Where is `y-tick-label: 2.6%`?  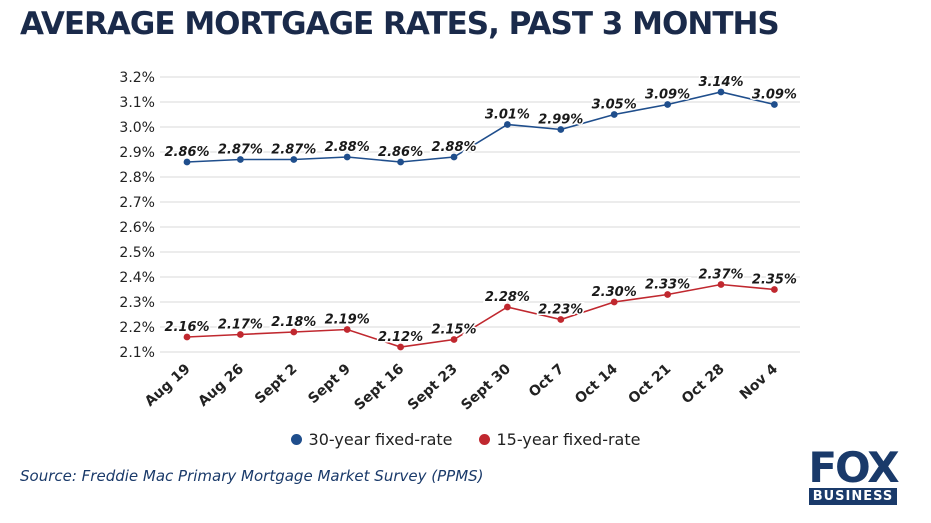
y-tick-label: 2.6% is located at coordinates (137, 228).